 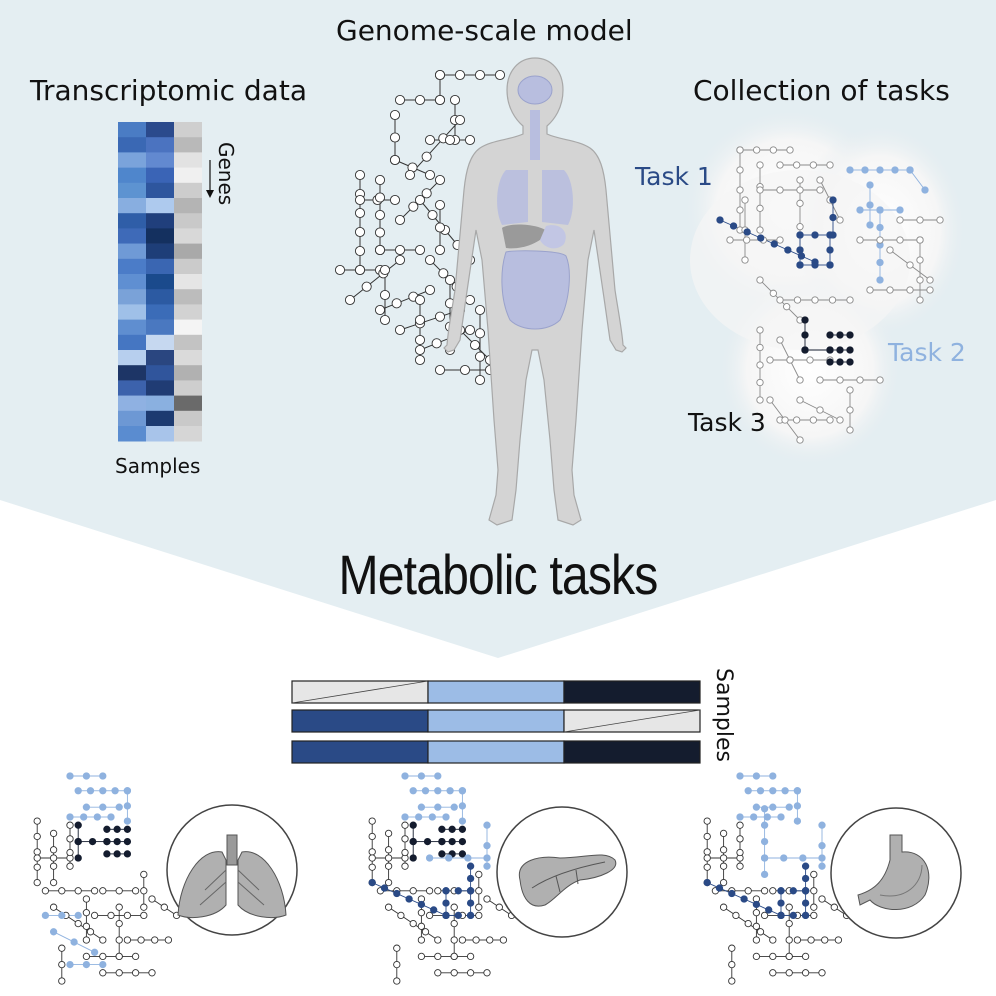 I want to click on lung-icon, so click(x=232, y=876).